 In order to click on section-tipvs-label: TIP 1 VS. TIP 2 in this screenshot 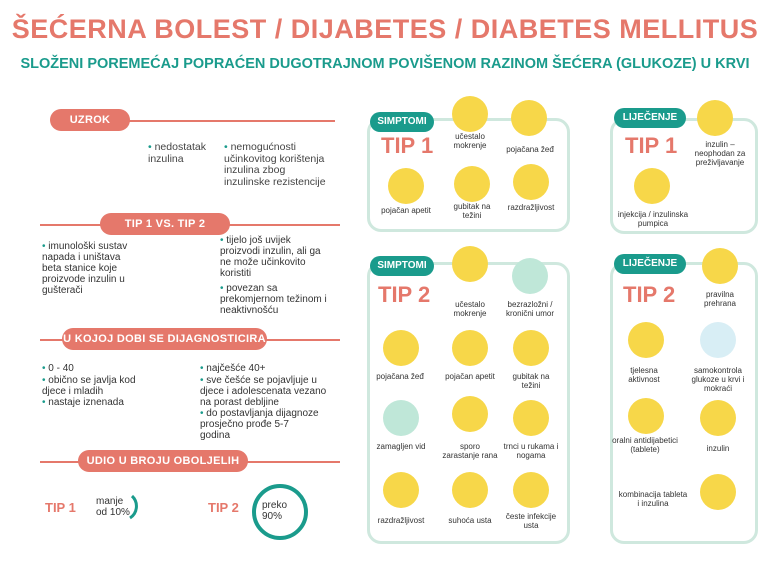, I will do `click(165, 224)`.